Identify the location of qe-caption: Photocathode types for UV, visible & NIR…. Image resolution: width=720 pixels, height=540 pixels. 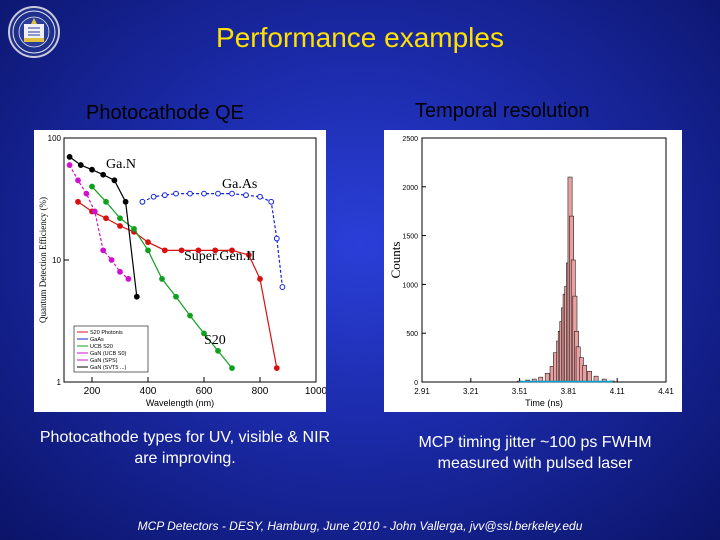
(185, 448).